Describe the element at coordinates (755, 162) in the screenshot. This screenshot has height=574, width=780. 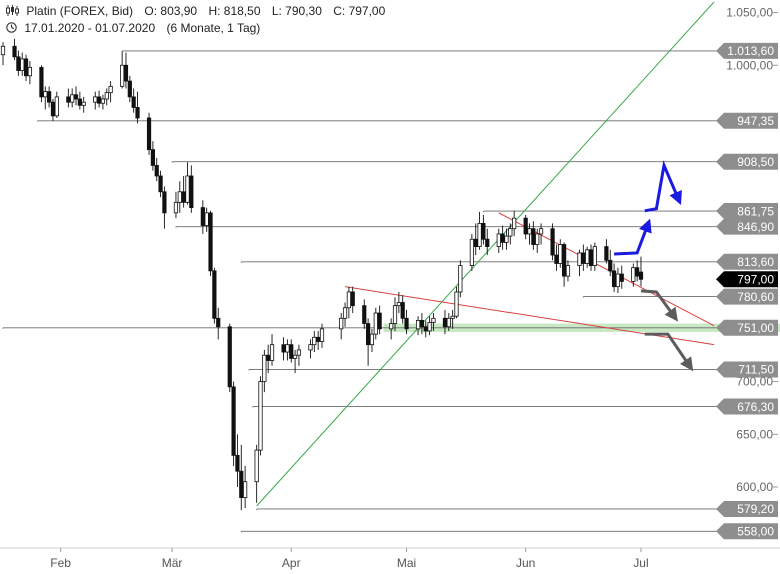
I see `level-label: 908,50` at that location.